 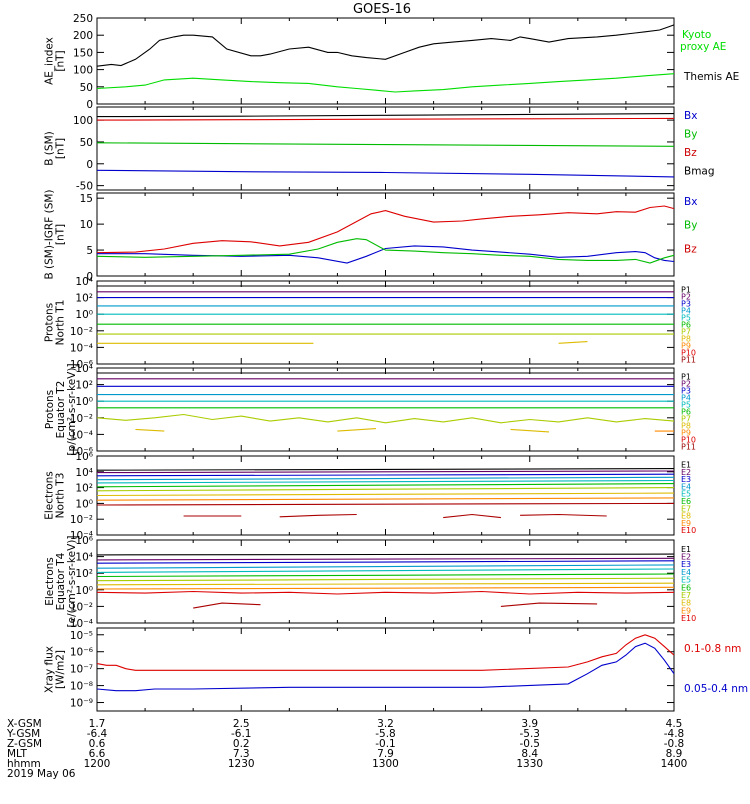 What do you see at coordinates (699, 171) in the screenshot?
I see `legend-bsm: Bmag` at bounding box center [699, 171].